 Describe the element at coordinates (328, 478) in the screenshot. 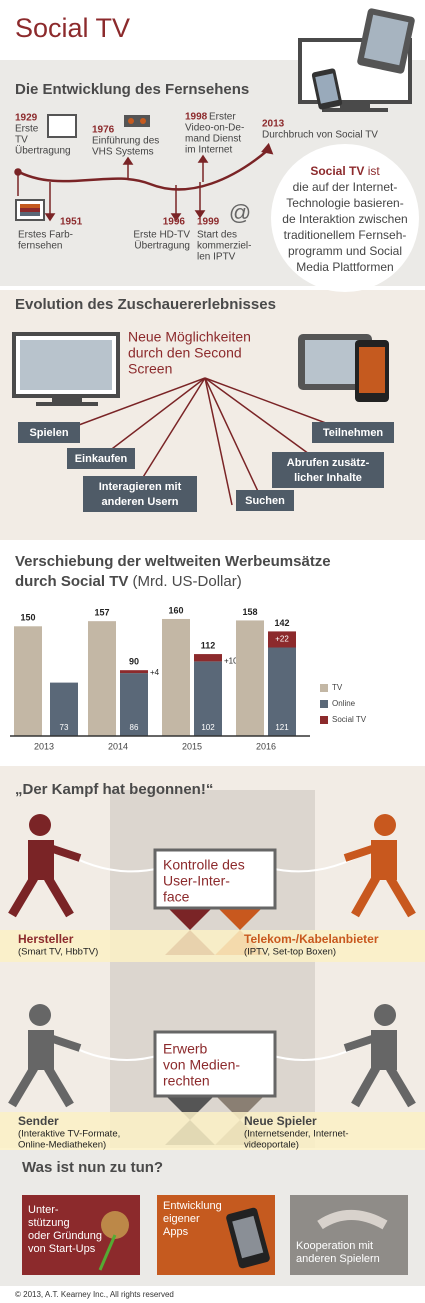

I see `option-label: licher Inhalte` at that location.